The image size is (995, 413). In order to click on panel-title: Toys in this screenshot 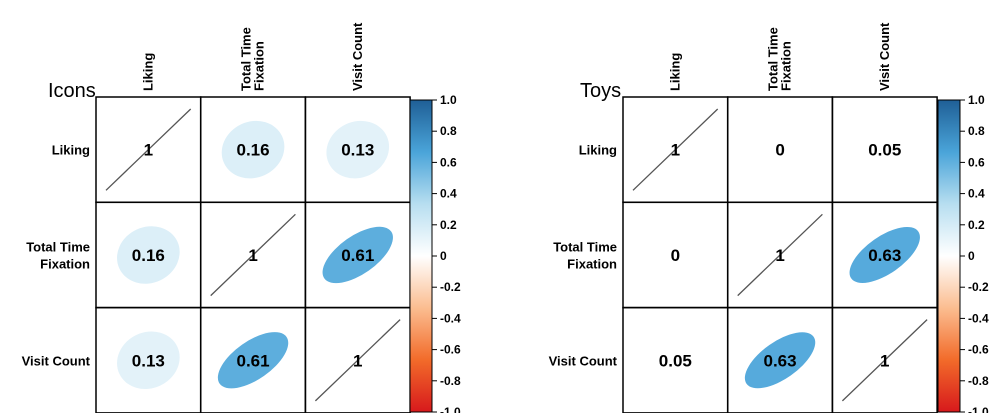, I will do `click(600, 91)`.